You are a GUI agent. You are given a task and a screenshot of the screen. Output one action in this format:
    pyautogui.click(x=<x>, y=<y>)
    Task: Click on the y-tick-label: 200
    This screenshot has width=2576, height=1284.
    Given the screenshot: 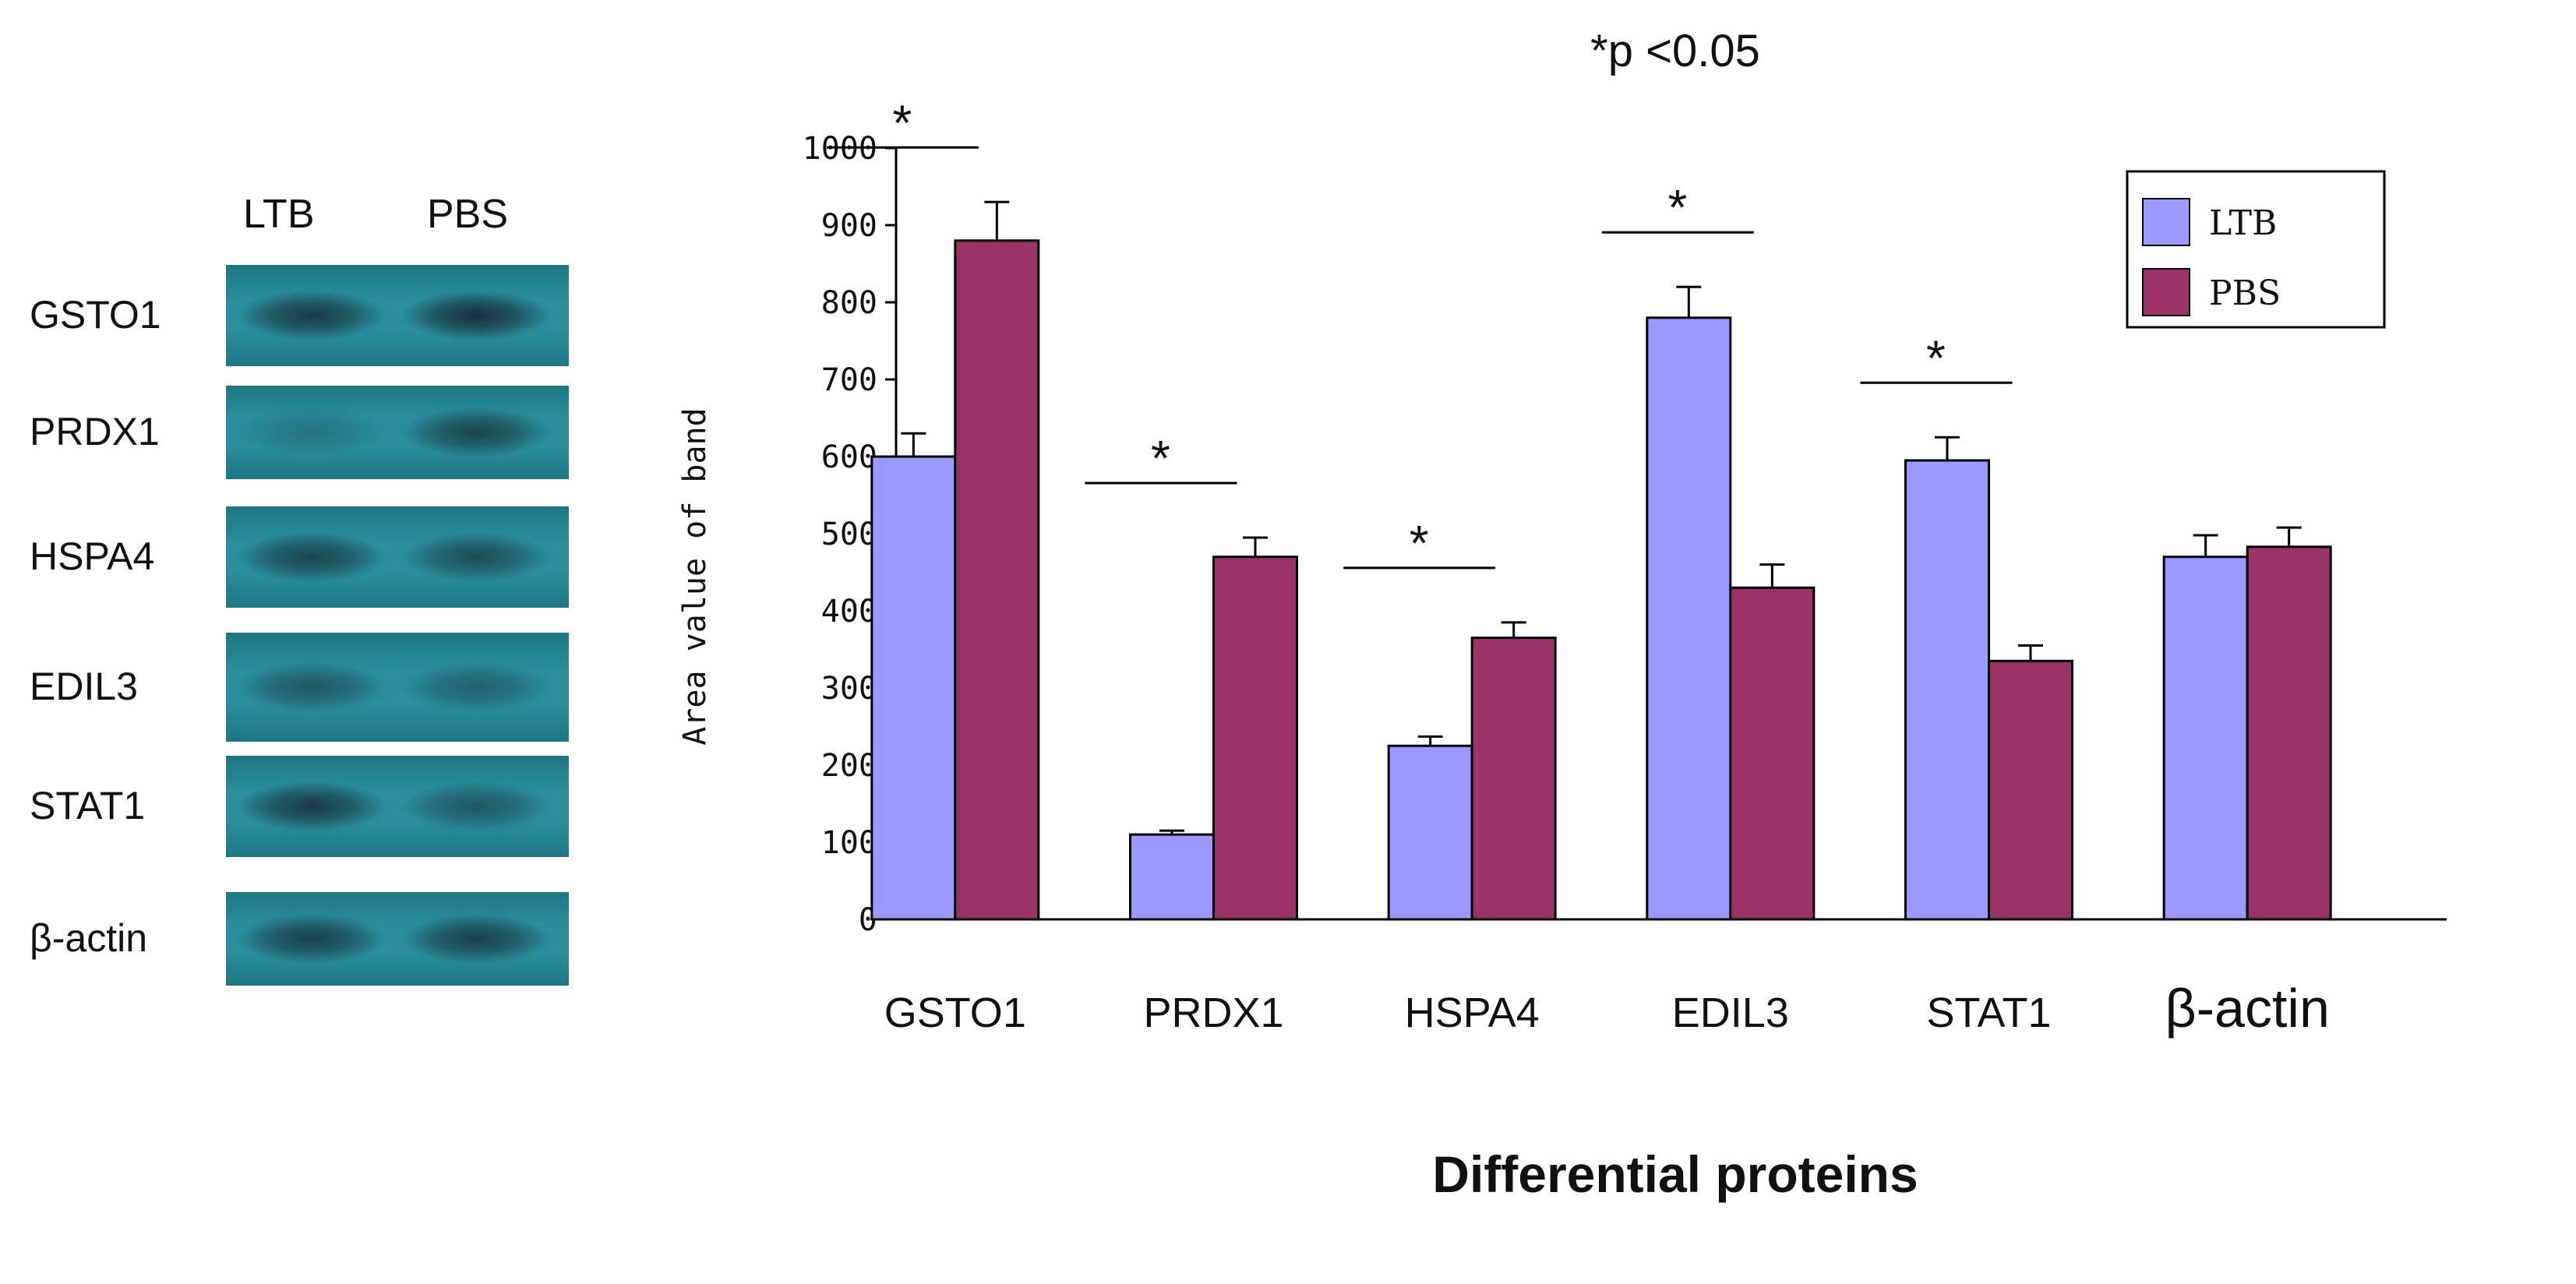 What is the action you would take?
    pyautogui.click(x=849, y=766)
    